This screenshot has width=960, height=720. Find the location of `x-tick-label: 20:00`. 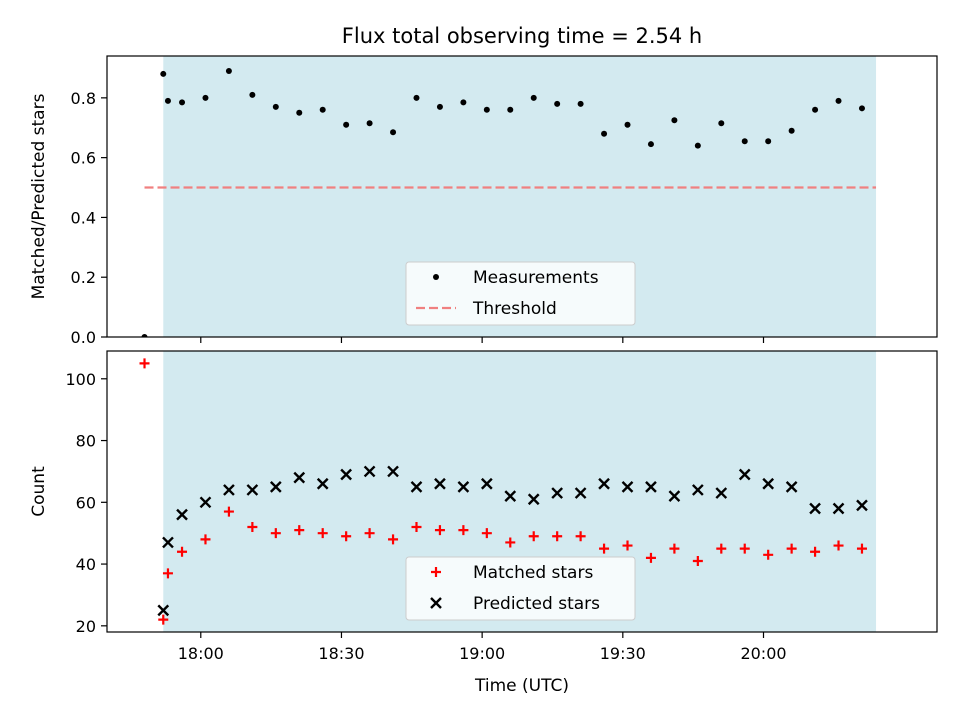

x-tick-label: 20:00 is located at coordinates (763, 653).